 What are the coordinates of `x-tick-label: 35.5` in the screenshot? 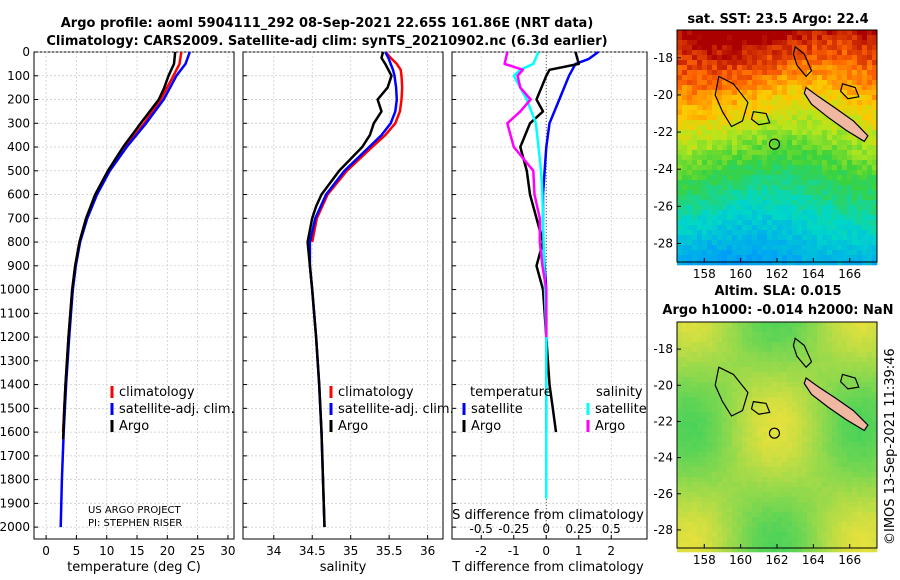 It's located at (389, 551).